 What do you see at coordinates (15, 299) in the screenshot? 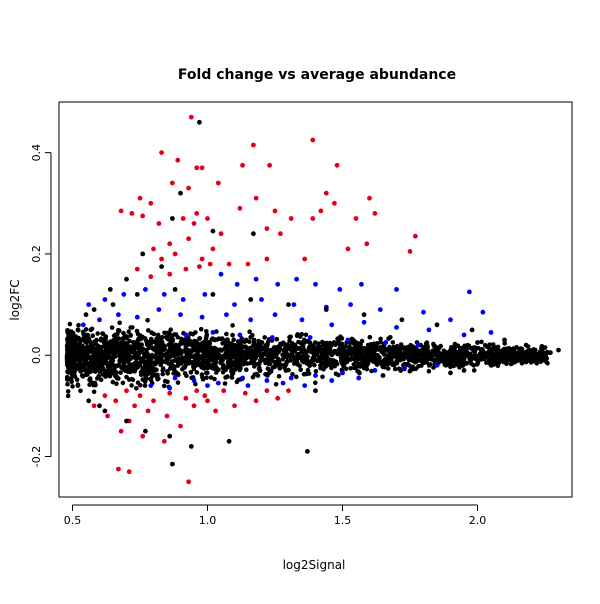
I see `y-axis-label: log2FC` at bounding box center [15, 299].